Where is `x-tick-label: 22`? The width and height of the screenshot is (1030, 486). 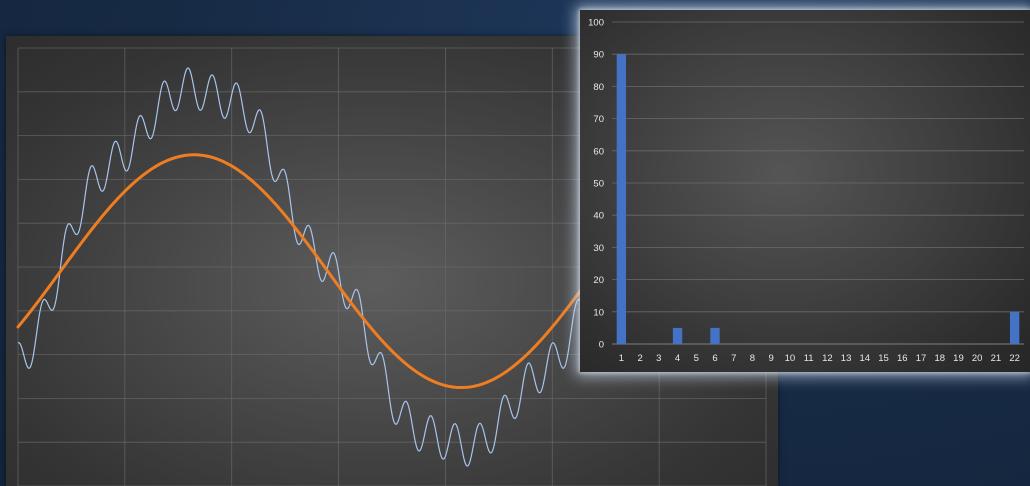 x-tick-label: 22 is located at coordinates (1014, 358).